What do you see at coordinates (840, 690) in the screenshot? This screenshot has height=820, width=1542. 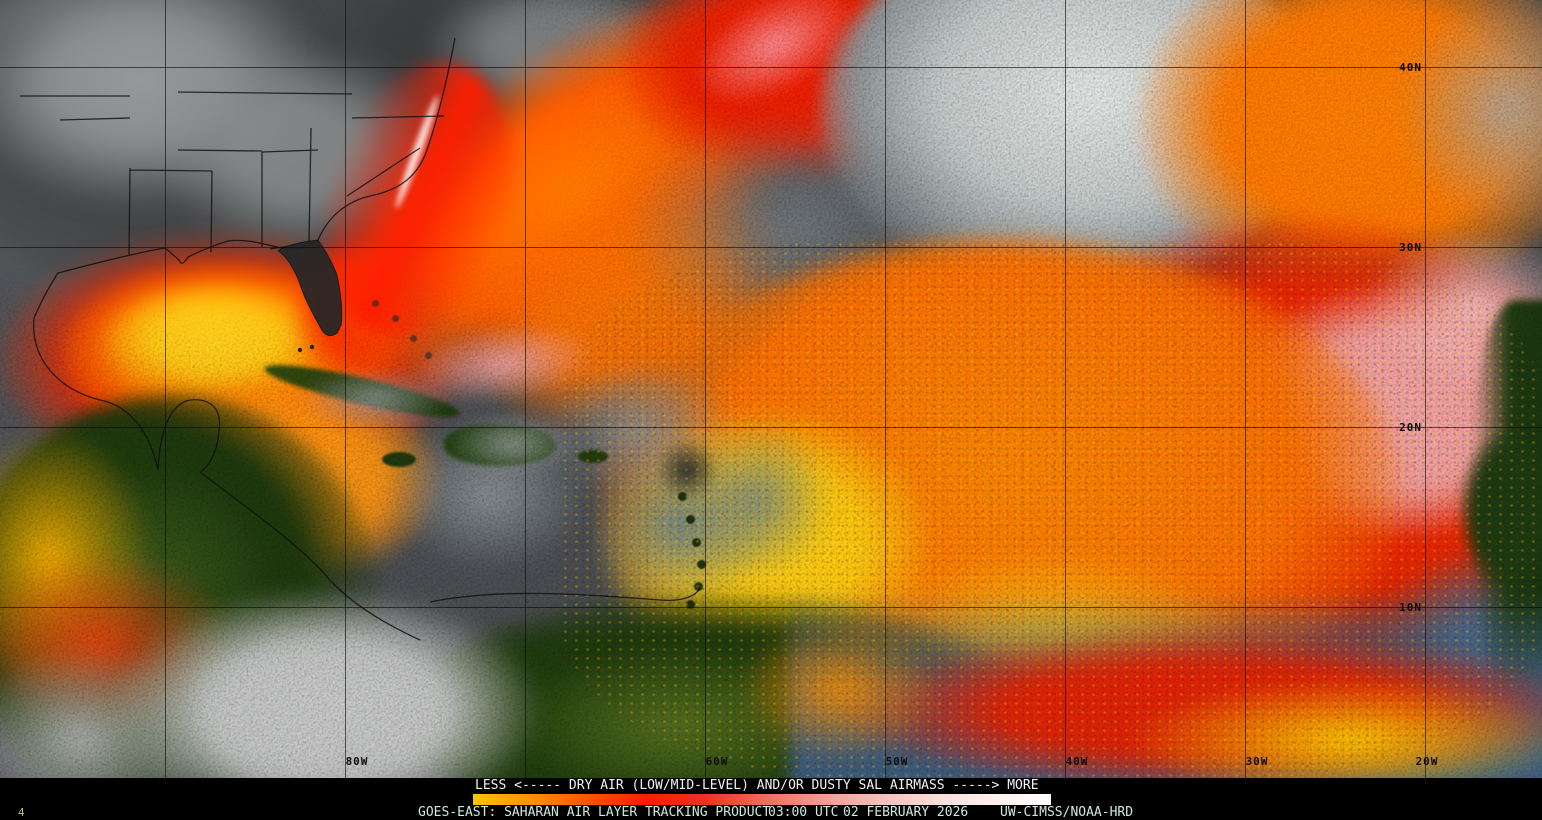 I see `itcz-dry-speckle-west` at bounding box center [840, 690].